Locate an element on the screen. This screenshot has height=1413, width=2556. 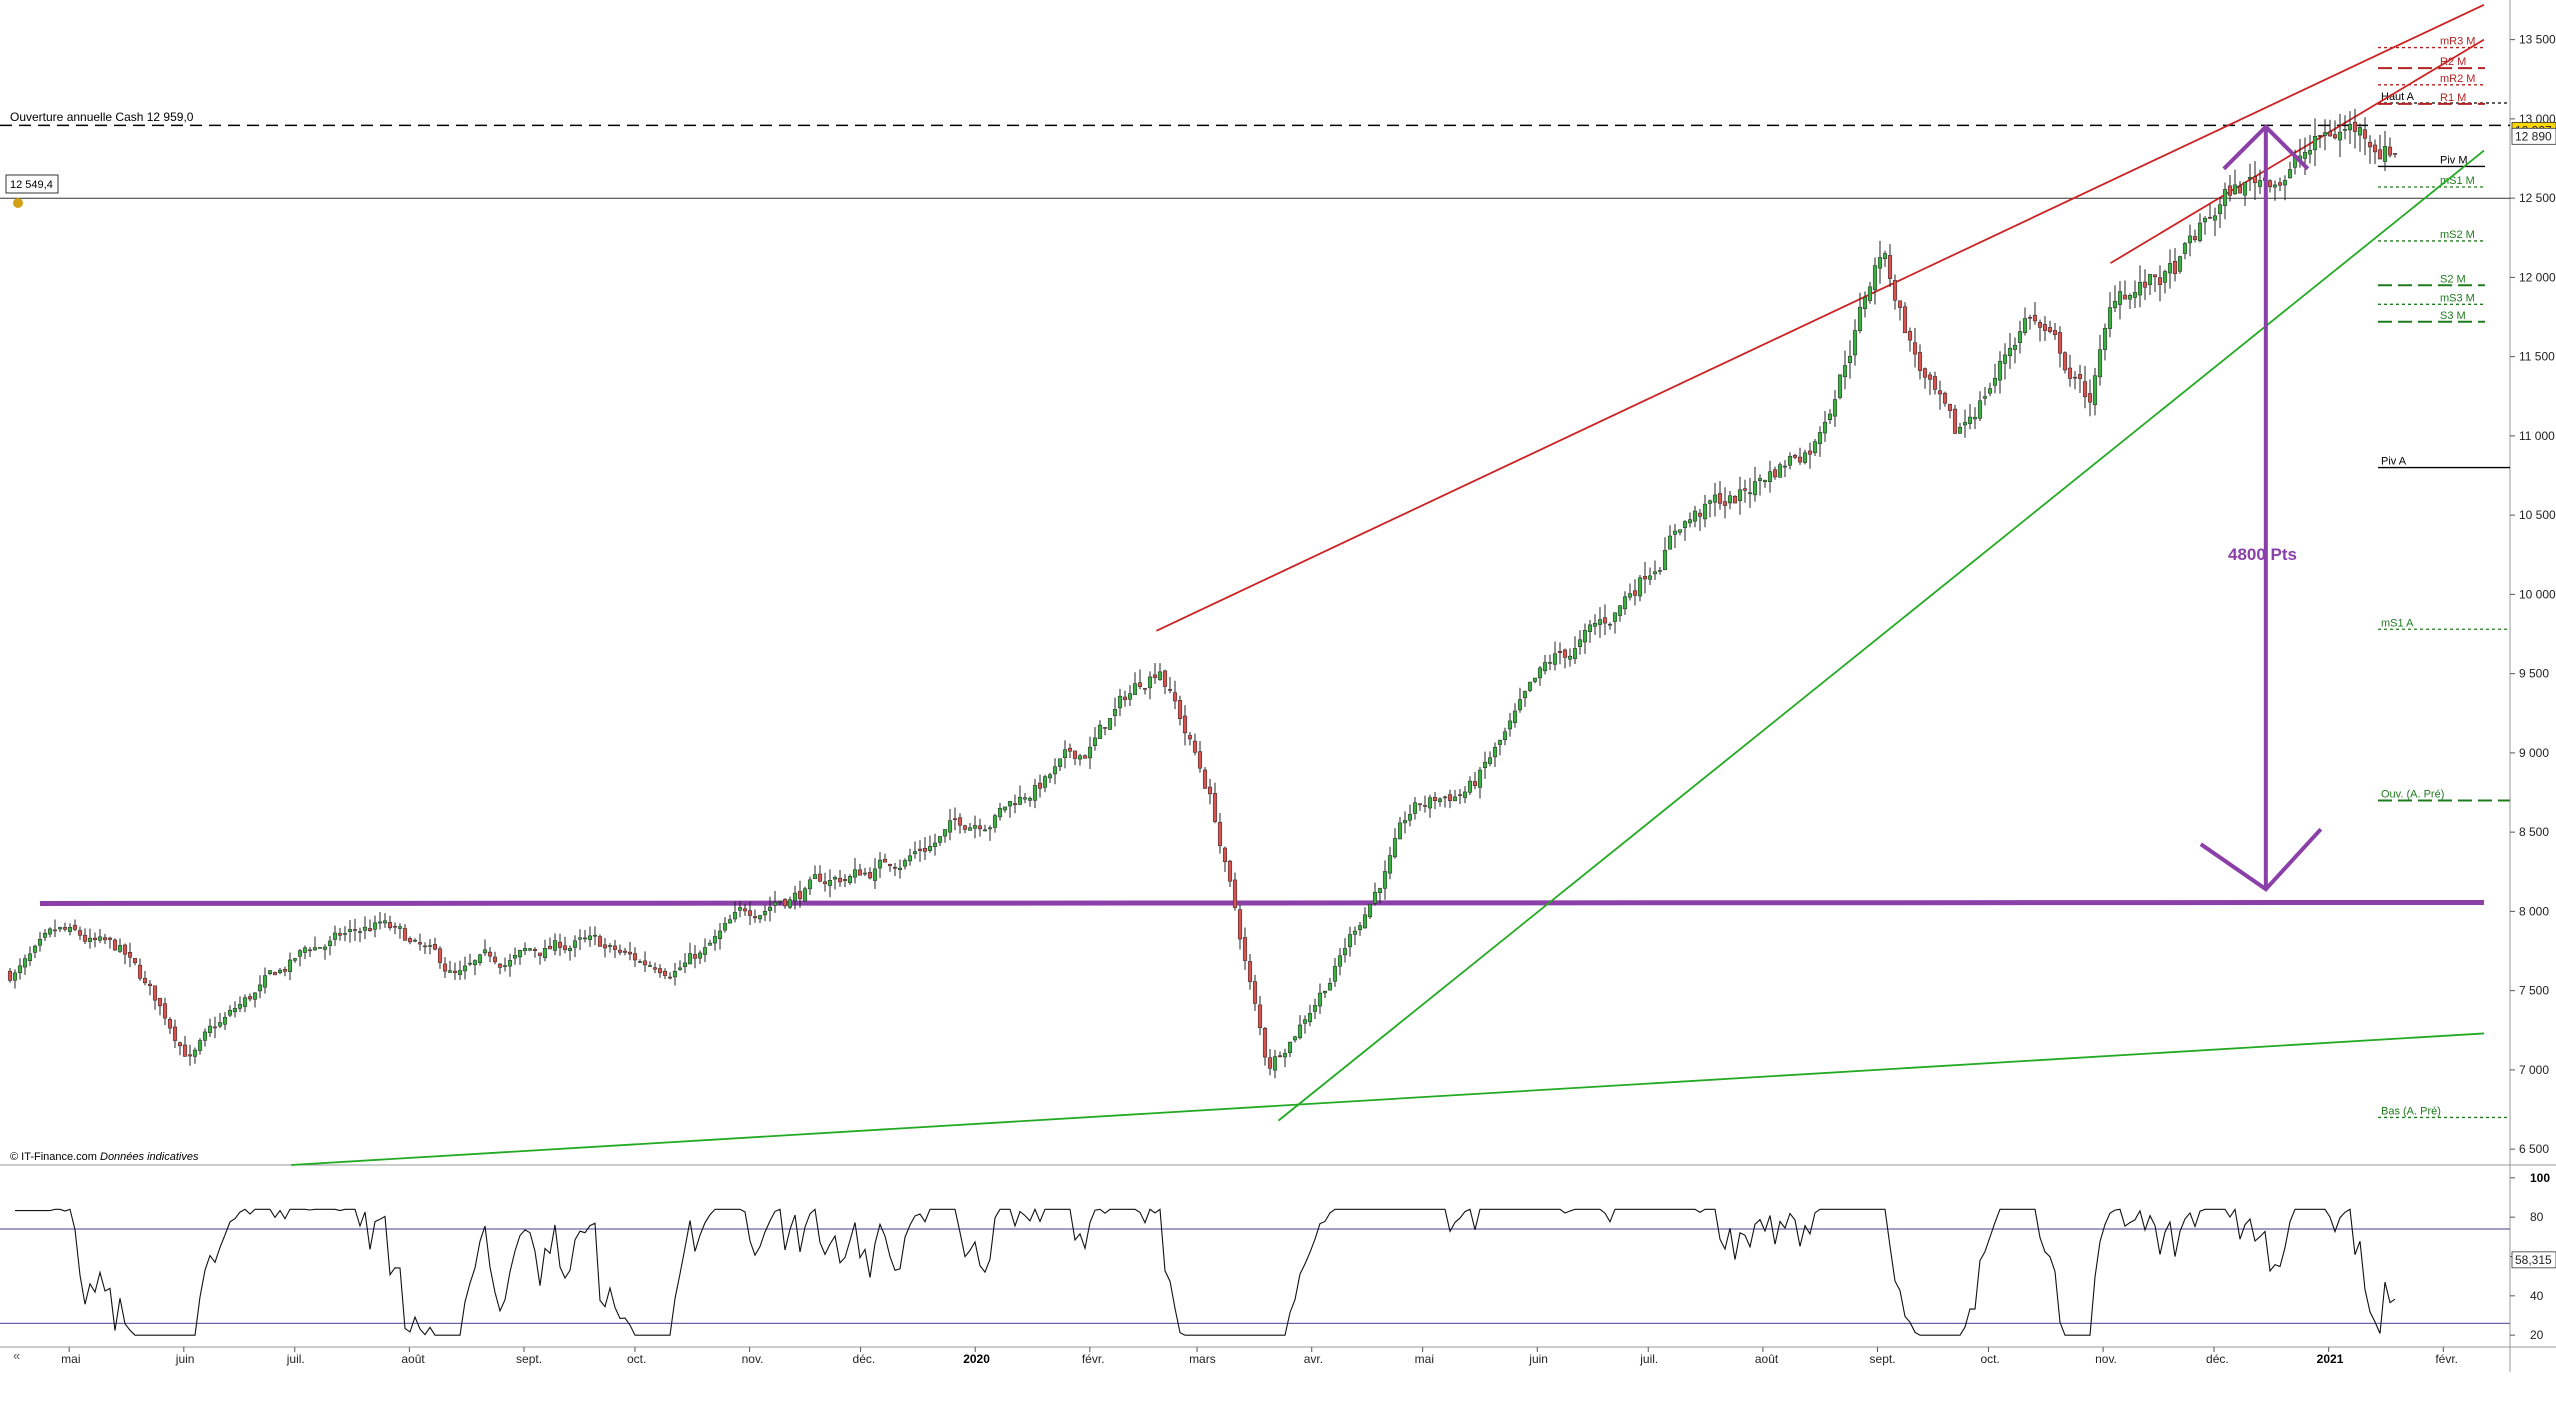
pivot-label: R1 M is located at coordinates (2453, 98).